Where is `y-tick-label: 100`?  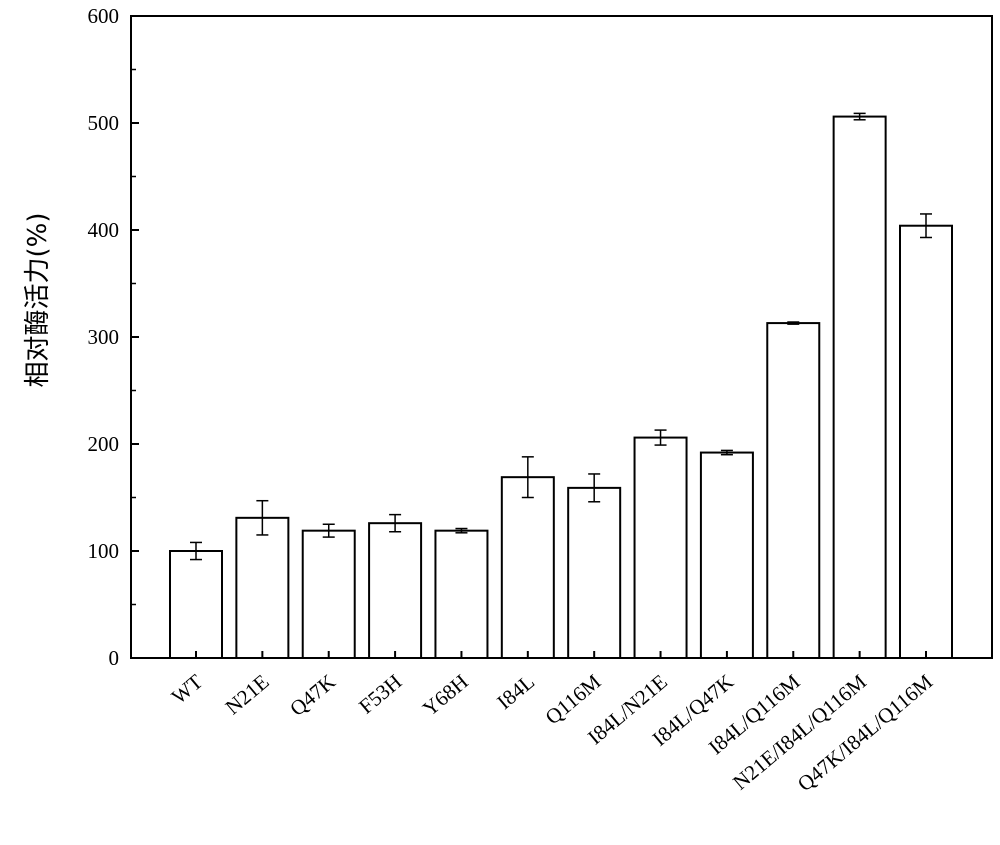
y-tick-label: 100 is located at coordinates (104, 551).